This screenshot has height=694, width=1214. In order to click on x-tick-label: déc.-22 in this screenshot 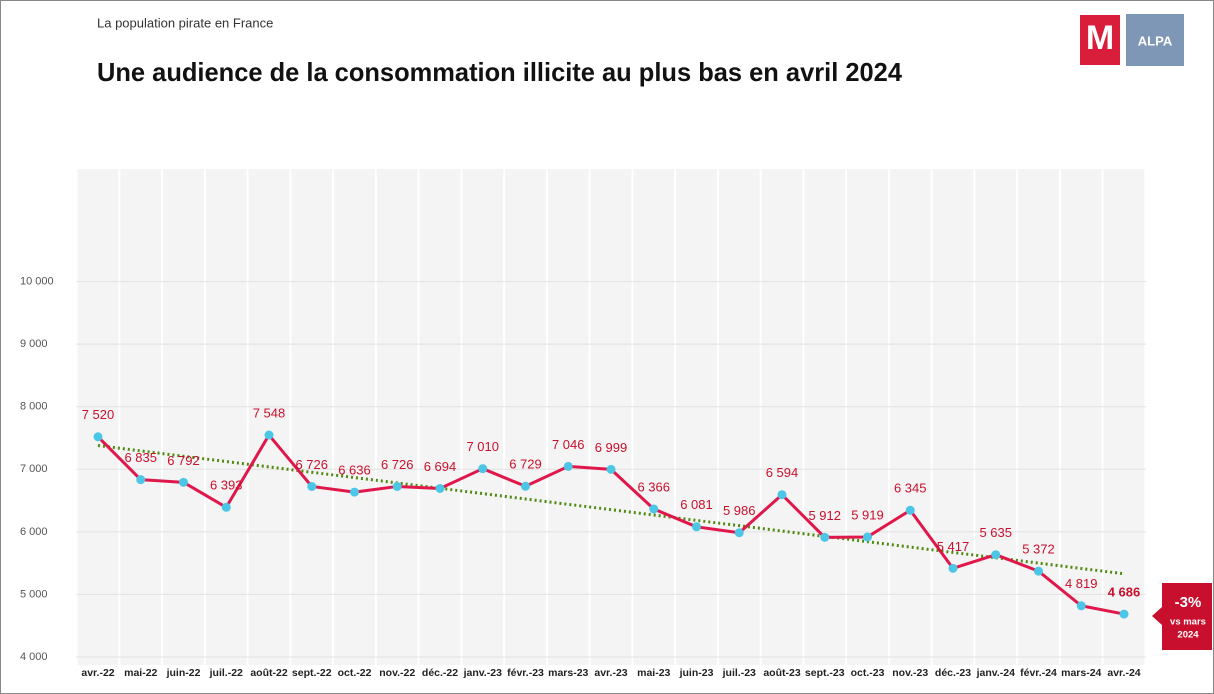, I will do `click(440, 673)`.